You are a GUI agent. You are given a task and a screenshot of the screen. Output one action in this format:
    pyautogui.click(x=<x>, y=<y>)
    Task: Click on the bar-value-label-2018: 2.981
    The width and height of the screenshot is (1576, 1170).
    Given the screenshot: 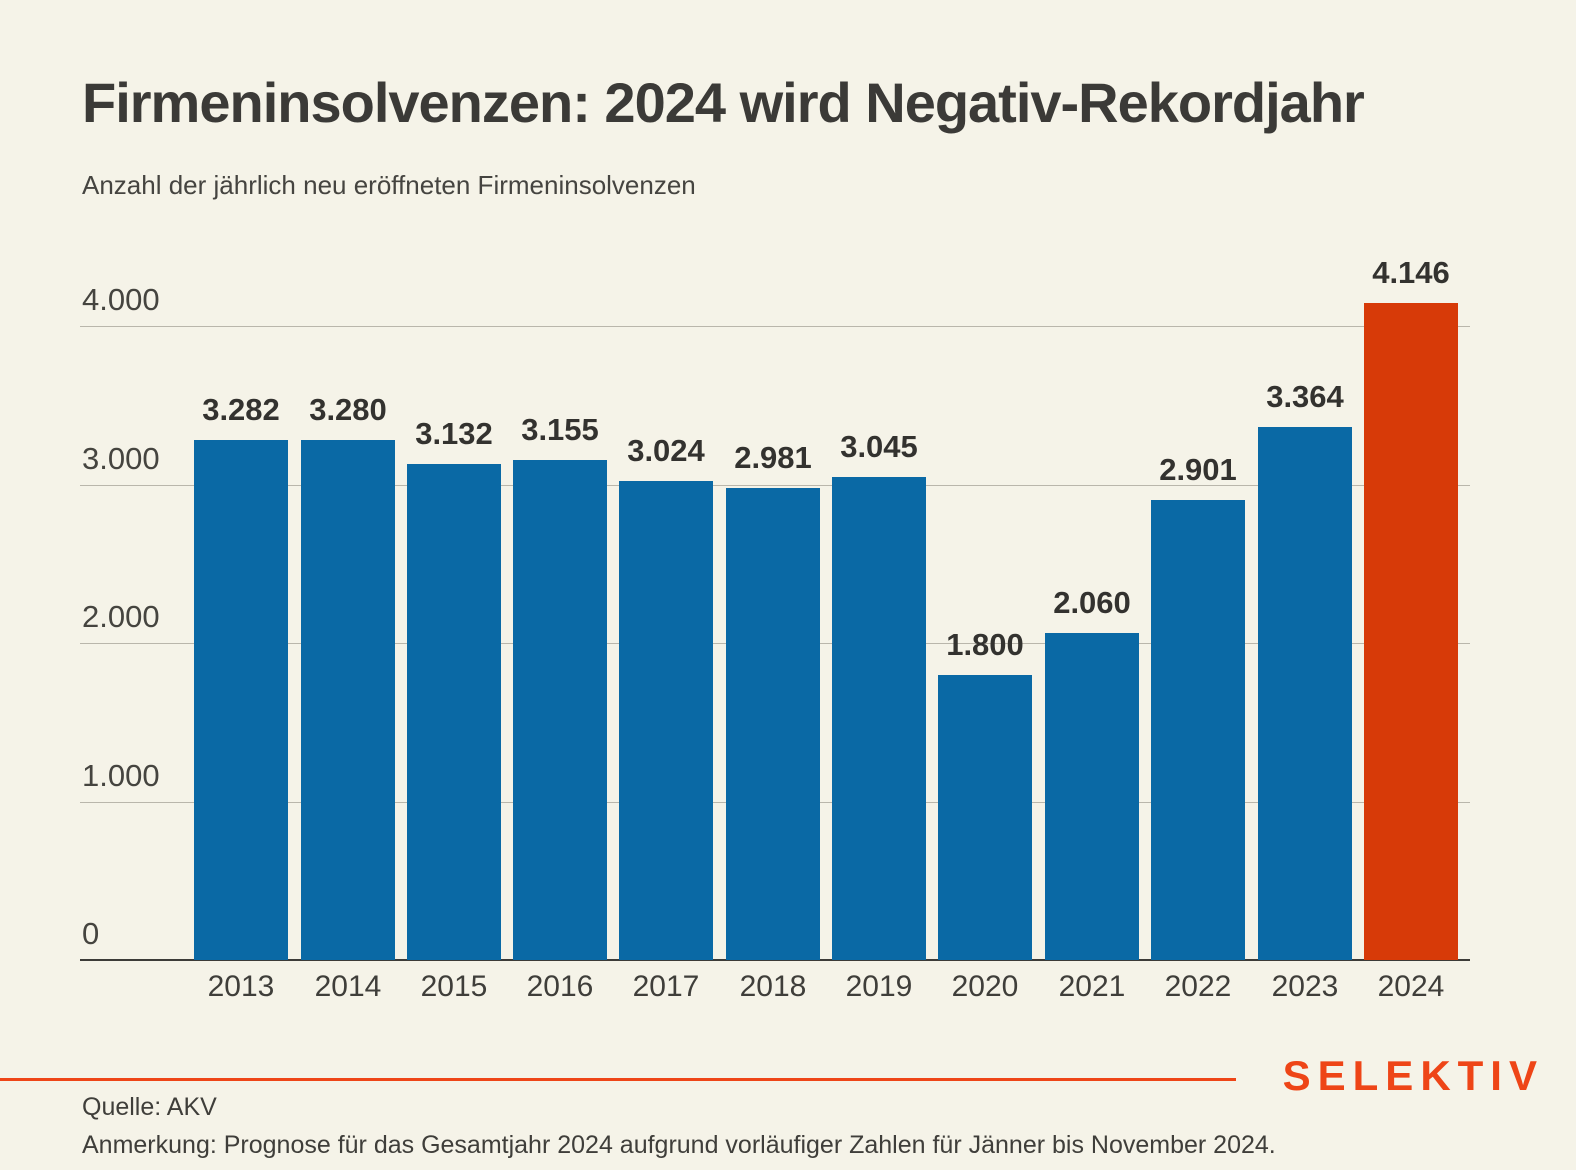 What is the action you would take?
    pyautogui.click(x=773, y=457)
    